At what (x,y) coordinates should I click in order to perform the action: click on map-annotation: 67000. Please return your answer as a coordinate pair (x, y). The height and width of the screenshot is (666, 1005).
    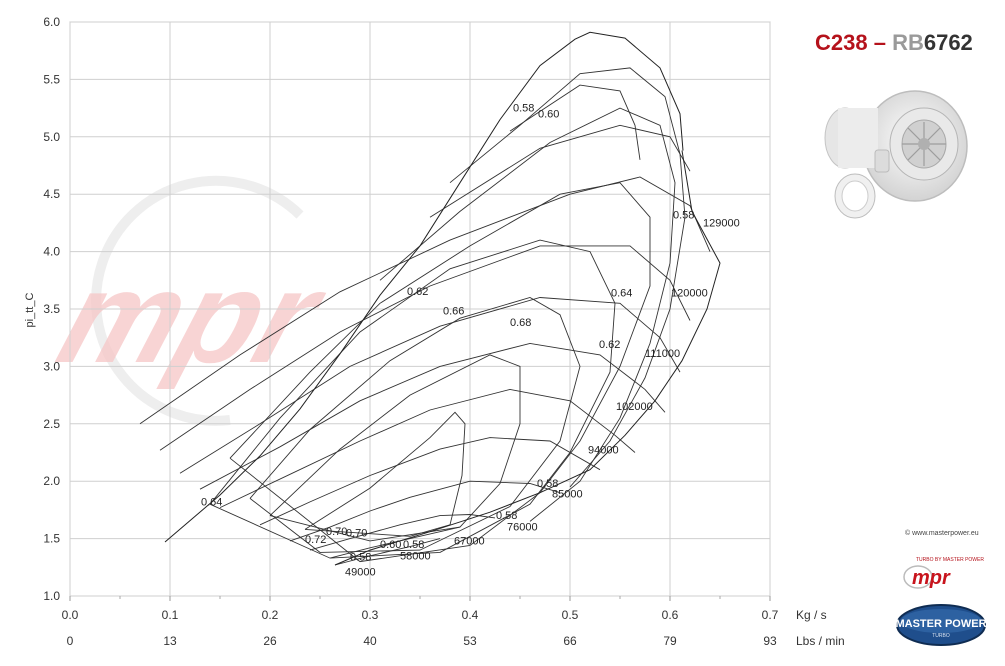
    Looking at the image, I should click on (469, 541).